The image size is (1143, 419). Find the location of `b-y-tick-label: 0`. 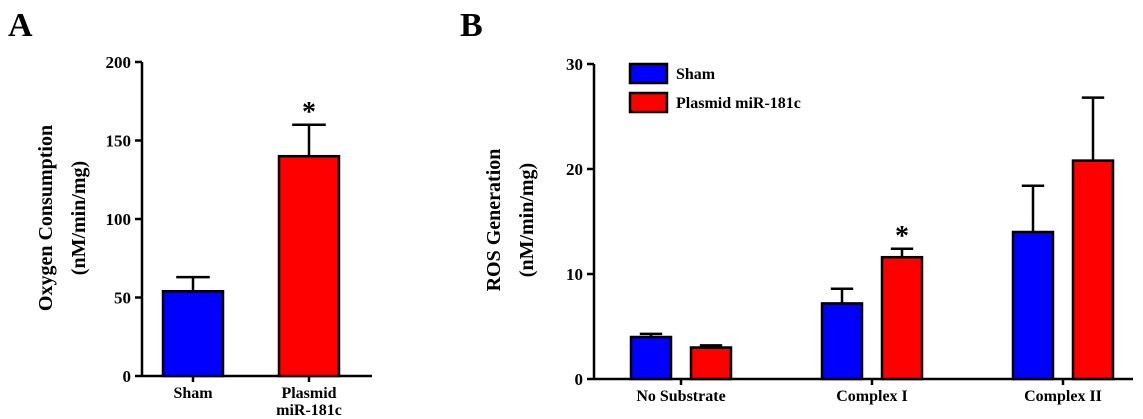

b-y-tick-label: 0 is located at coordinates (579, 379).